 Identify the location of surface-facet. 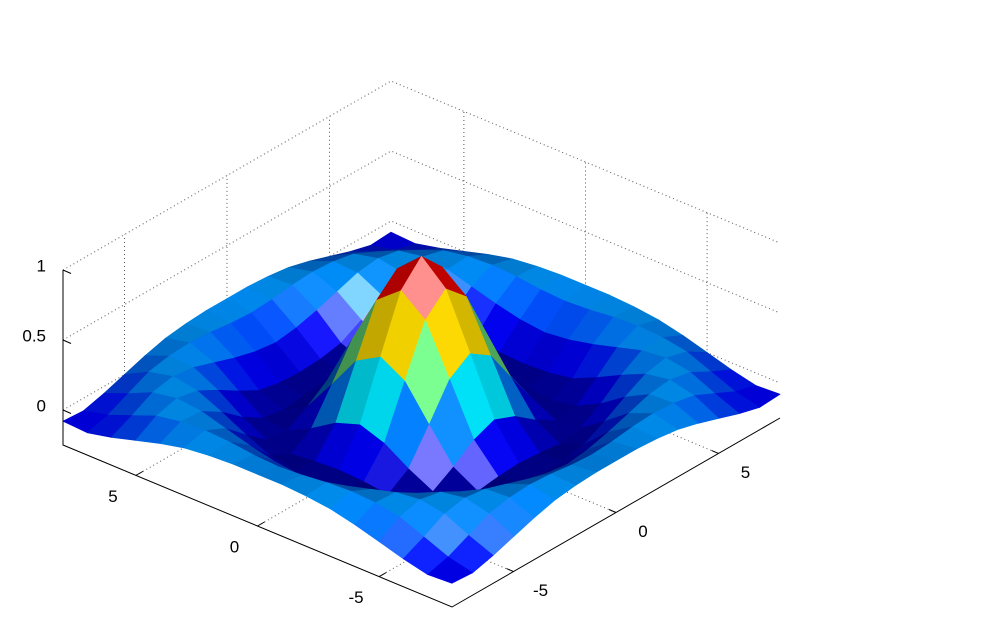
(450, 570).